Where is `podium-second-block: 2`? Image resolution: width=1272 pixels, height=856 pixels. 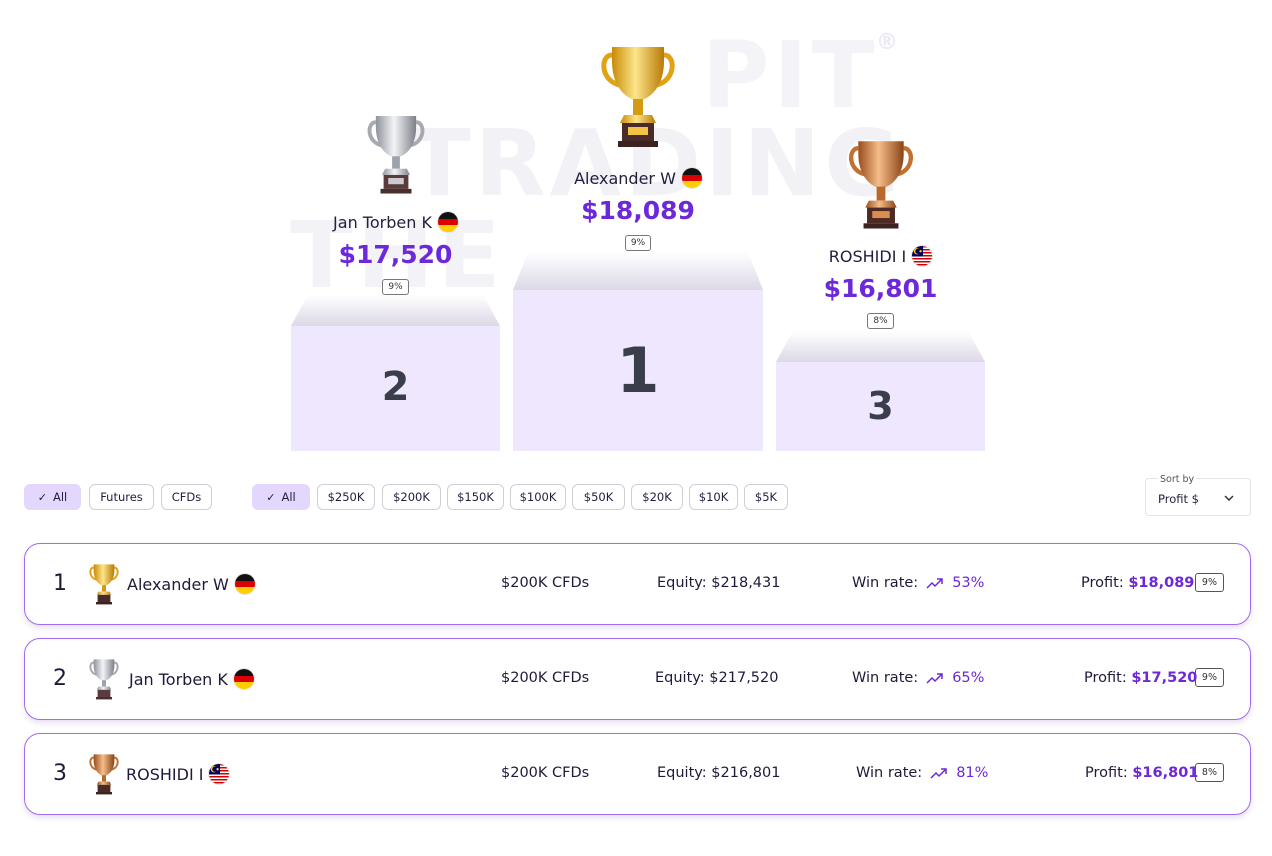 podium-second-block: 2 is located at coordinates (395, 388).